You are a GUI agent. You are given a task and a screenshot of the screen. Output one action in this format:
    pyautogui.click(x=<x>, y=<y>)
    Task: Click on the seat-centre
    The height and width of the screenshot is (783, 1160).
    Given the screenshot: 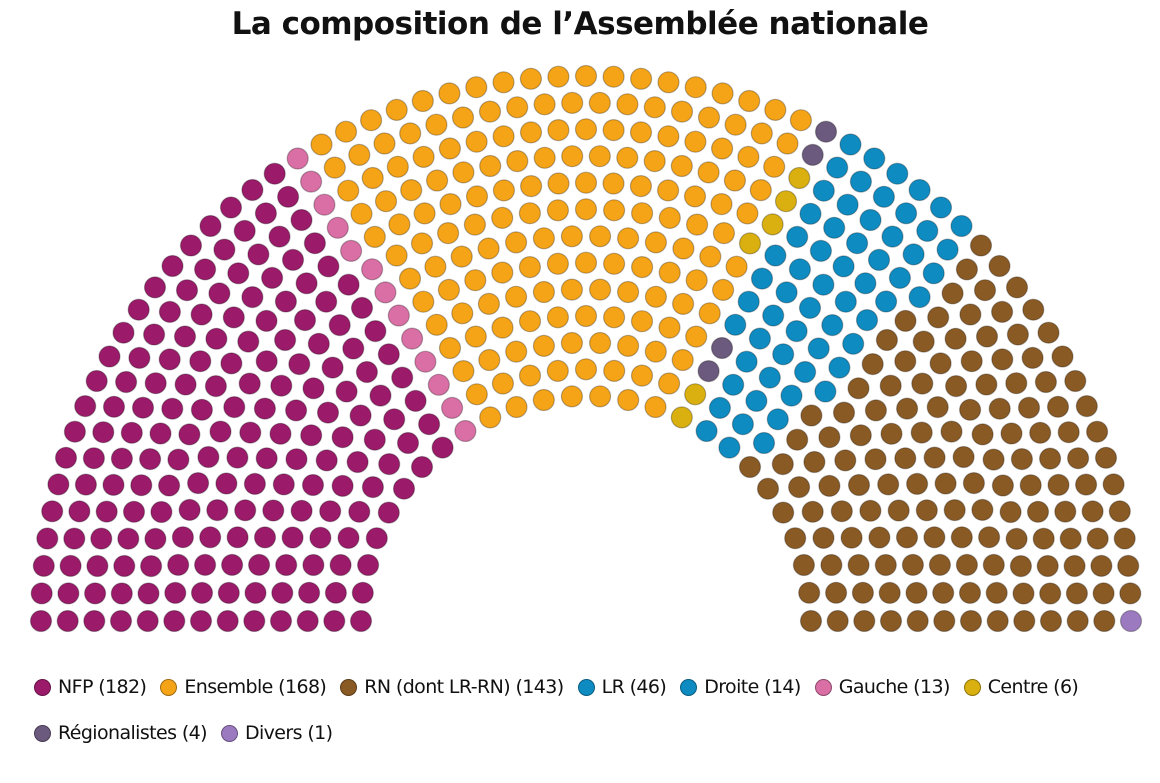 What is the action you would take?
    pyautogui.click(x=681, y=417)
    